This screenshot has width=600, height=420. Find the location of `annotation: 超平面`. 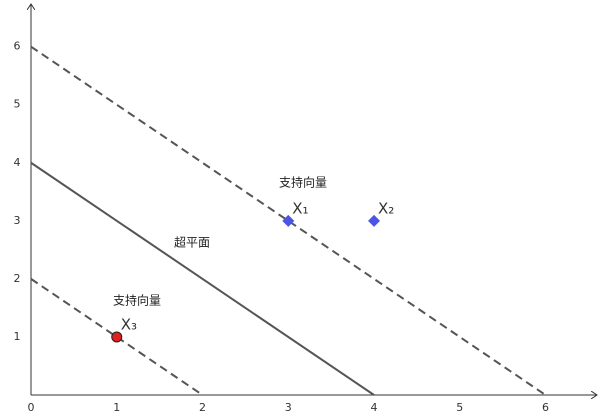

annotation: 超平面 is located at coordinates (192, 242).